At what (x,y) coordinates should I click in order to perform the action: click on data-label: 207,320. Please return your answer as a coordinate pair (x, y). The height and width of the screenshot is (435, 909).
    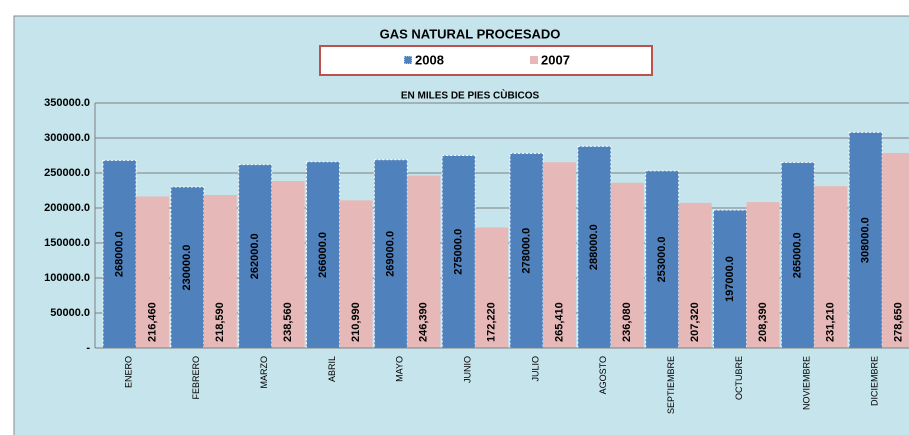
    Looking at the image, I should click on (695, 322).